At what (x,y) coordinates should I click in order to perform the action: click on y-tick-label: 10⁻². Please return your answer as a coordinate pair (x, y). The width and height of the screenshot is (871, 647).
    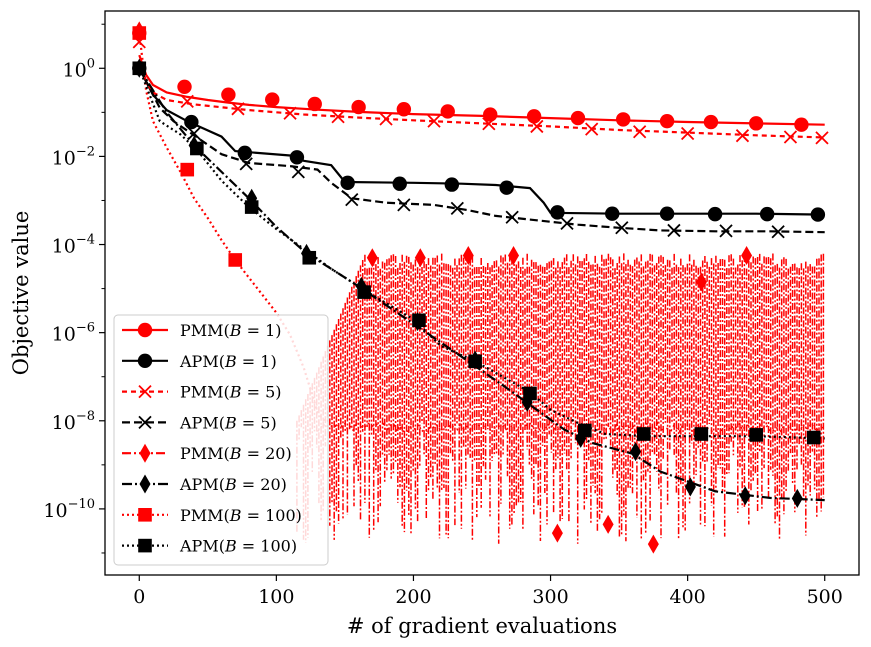
    Looking at the image, I should click on (73, 156).